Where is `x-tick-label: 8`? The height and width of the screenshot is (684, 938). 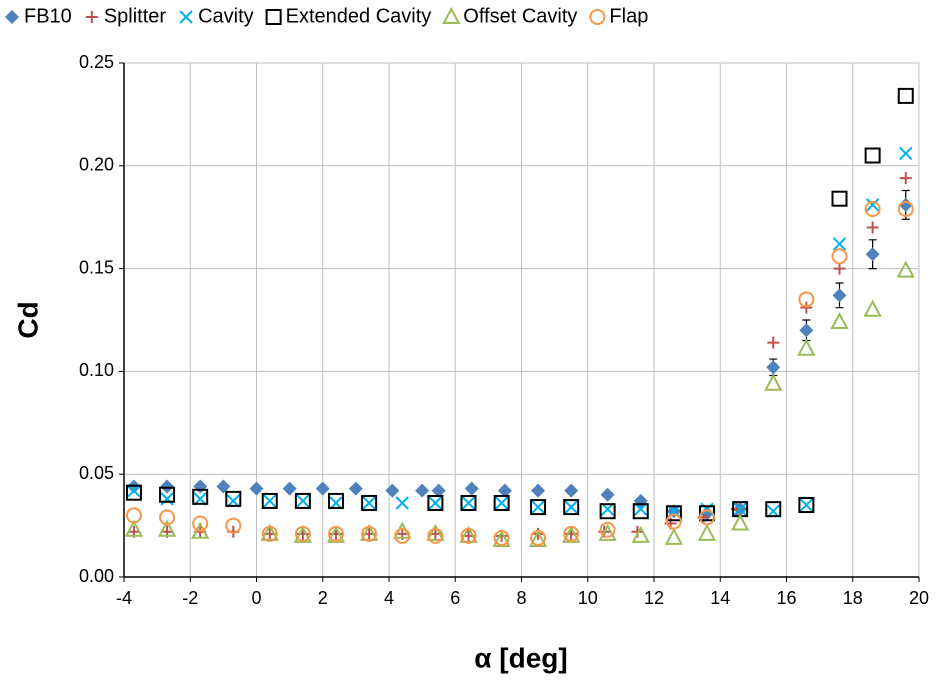
x-tick-label: 8 is located at coordinates (521, 598).